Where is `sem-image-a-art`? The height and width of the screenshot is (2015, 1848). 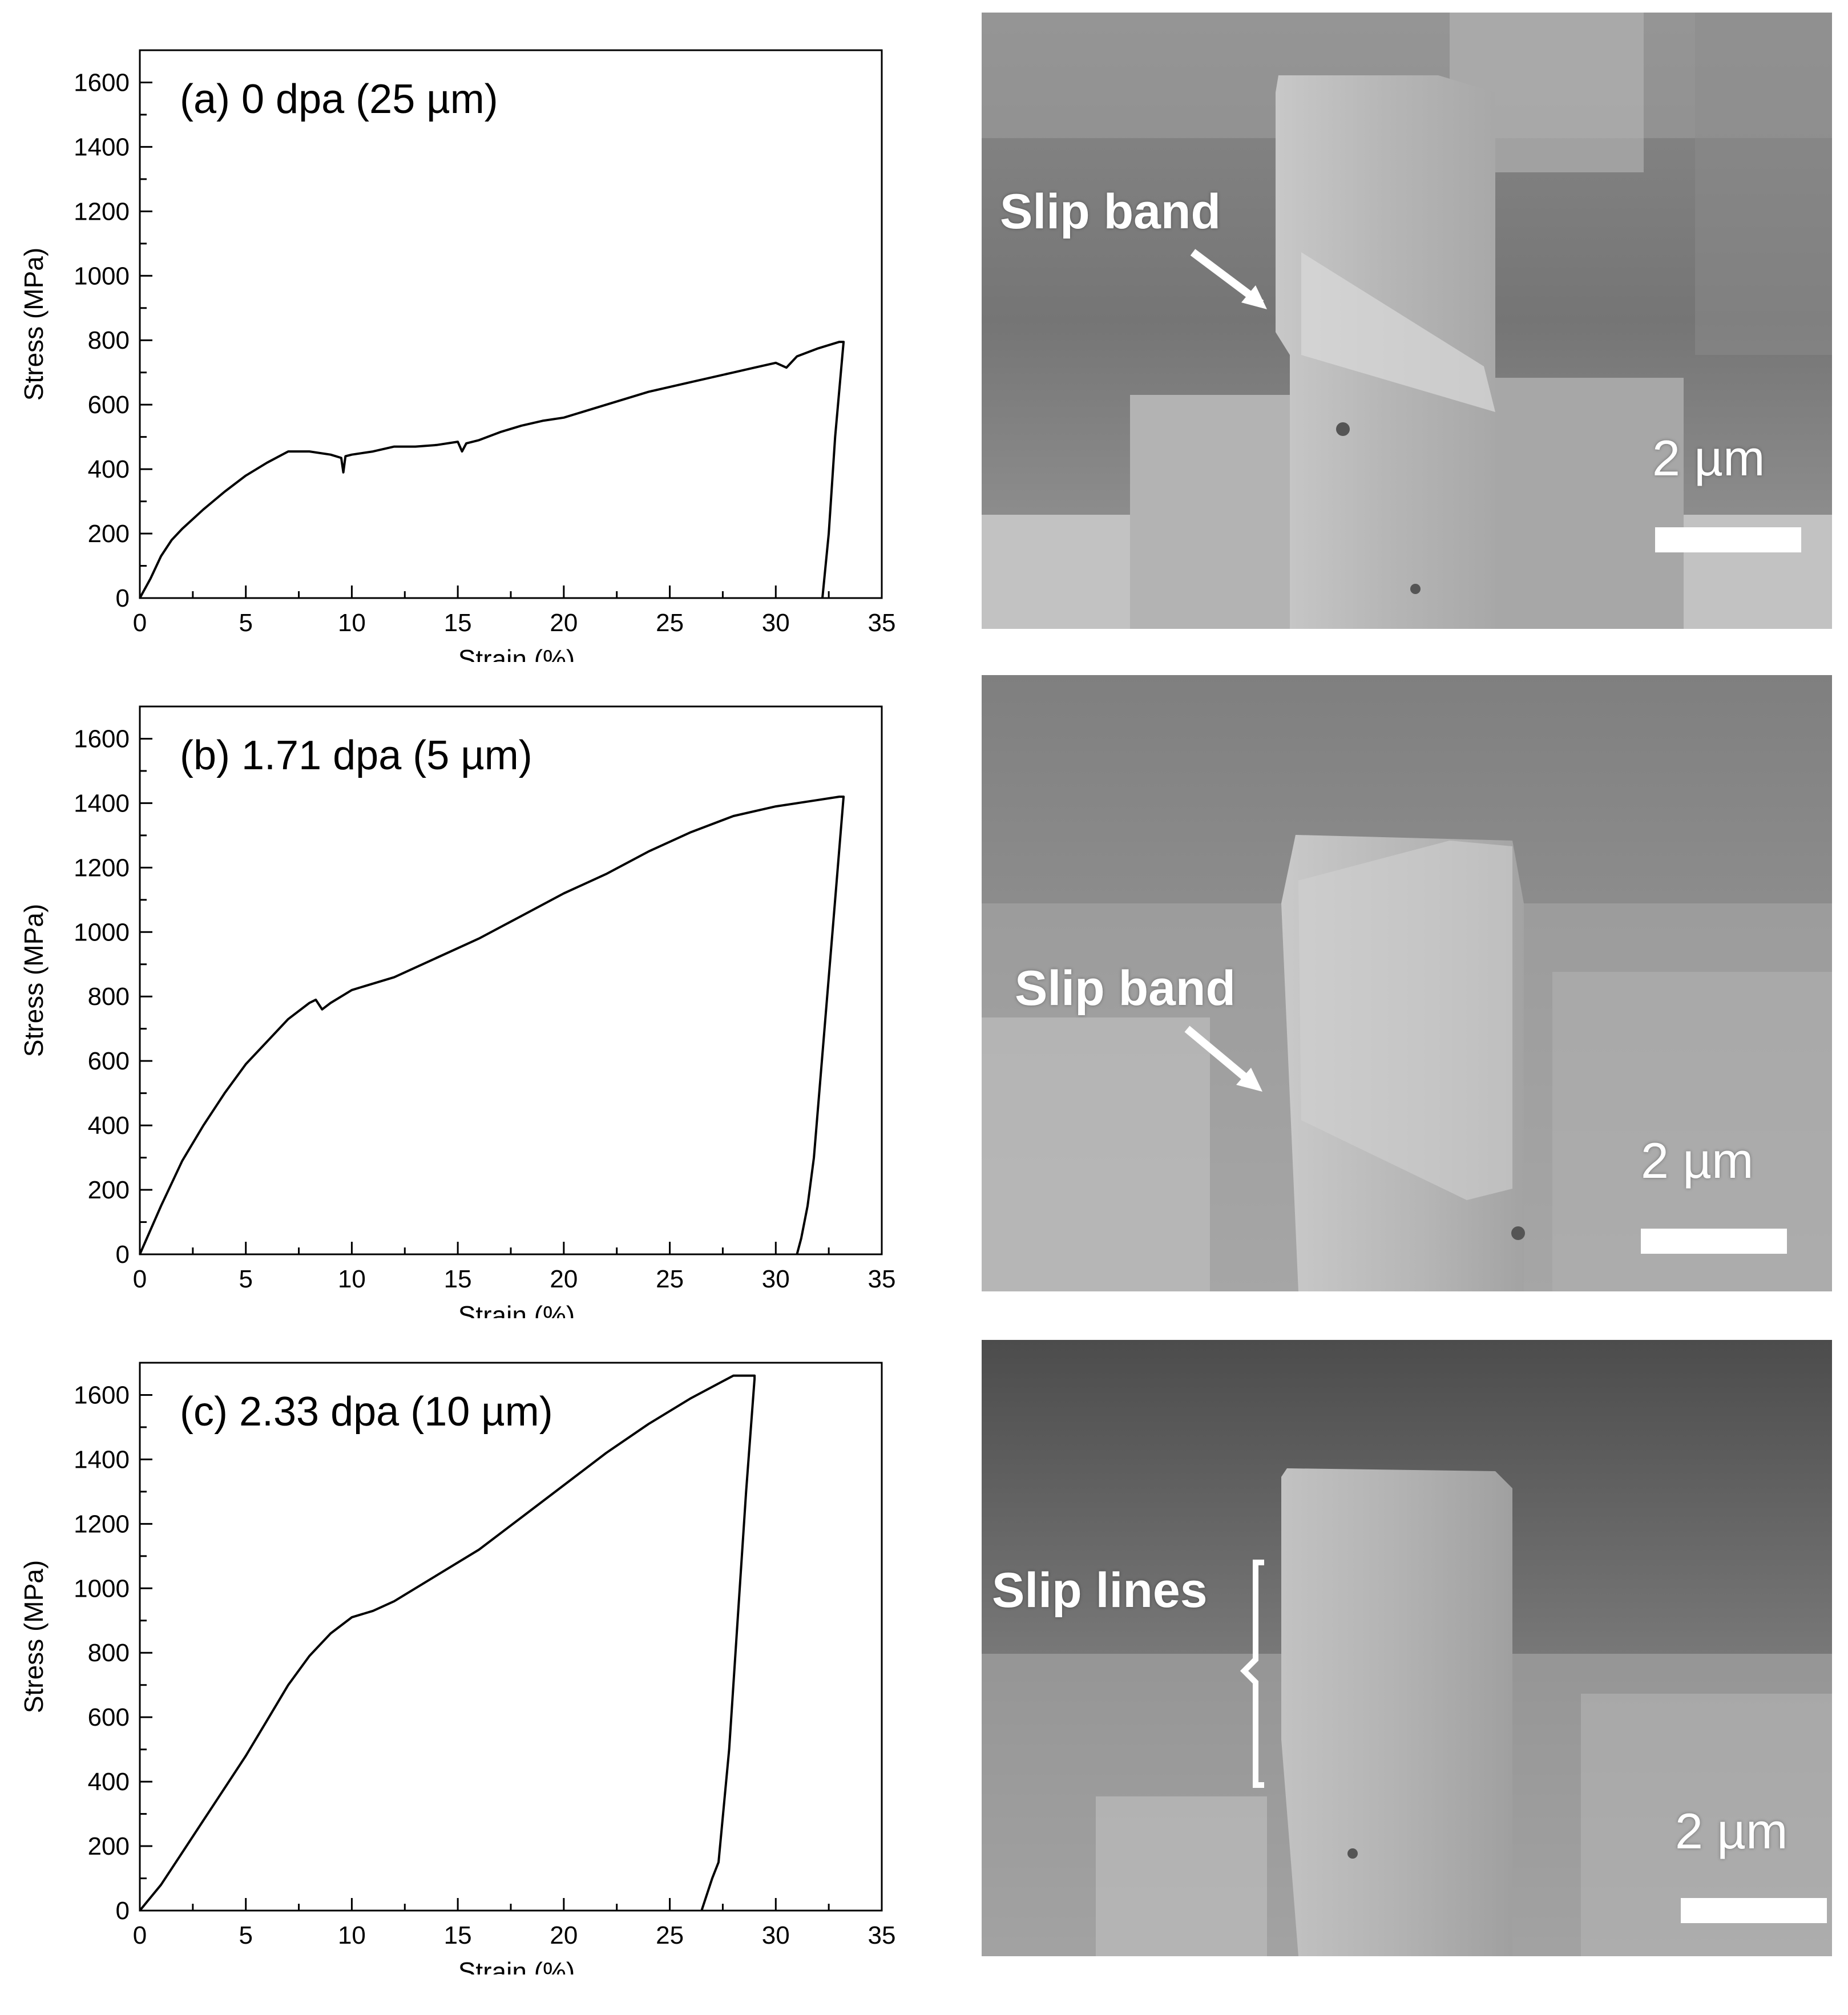
sem-image-a-art is located at coordinates (1407, 321).